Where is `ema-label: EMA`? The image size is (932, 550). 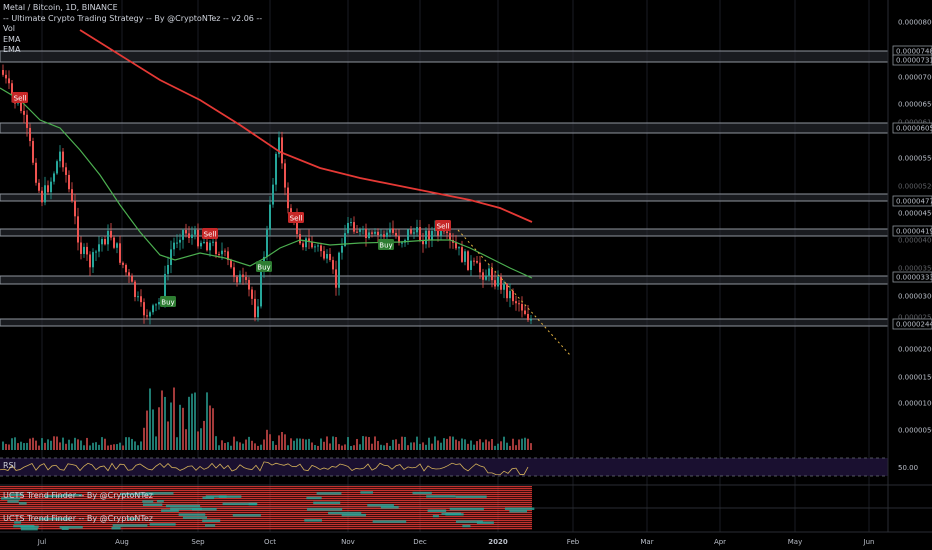
ema-label: EMA is located at coordinates (12, 39).